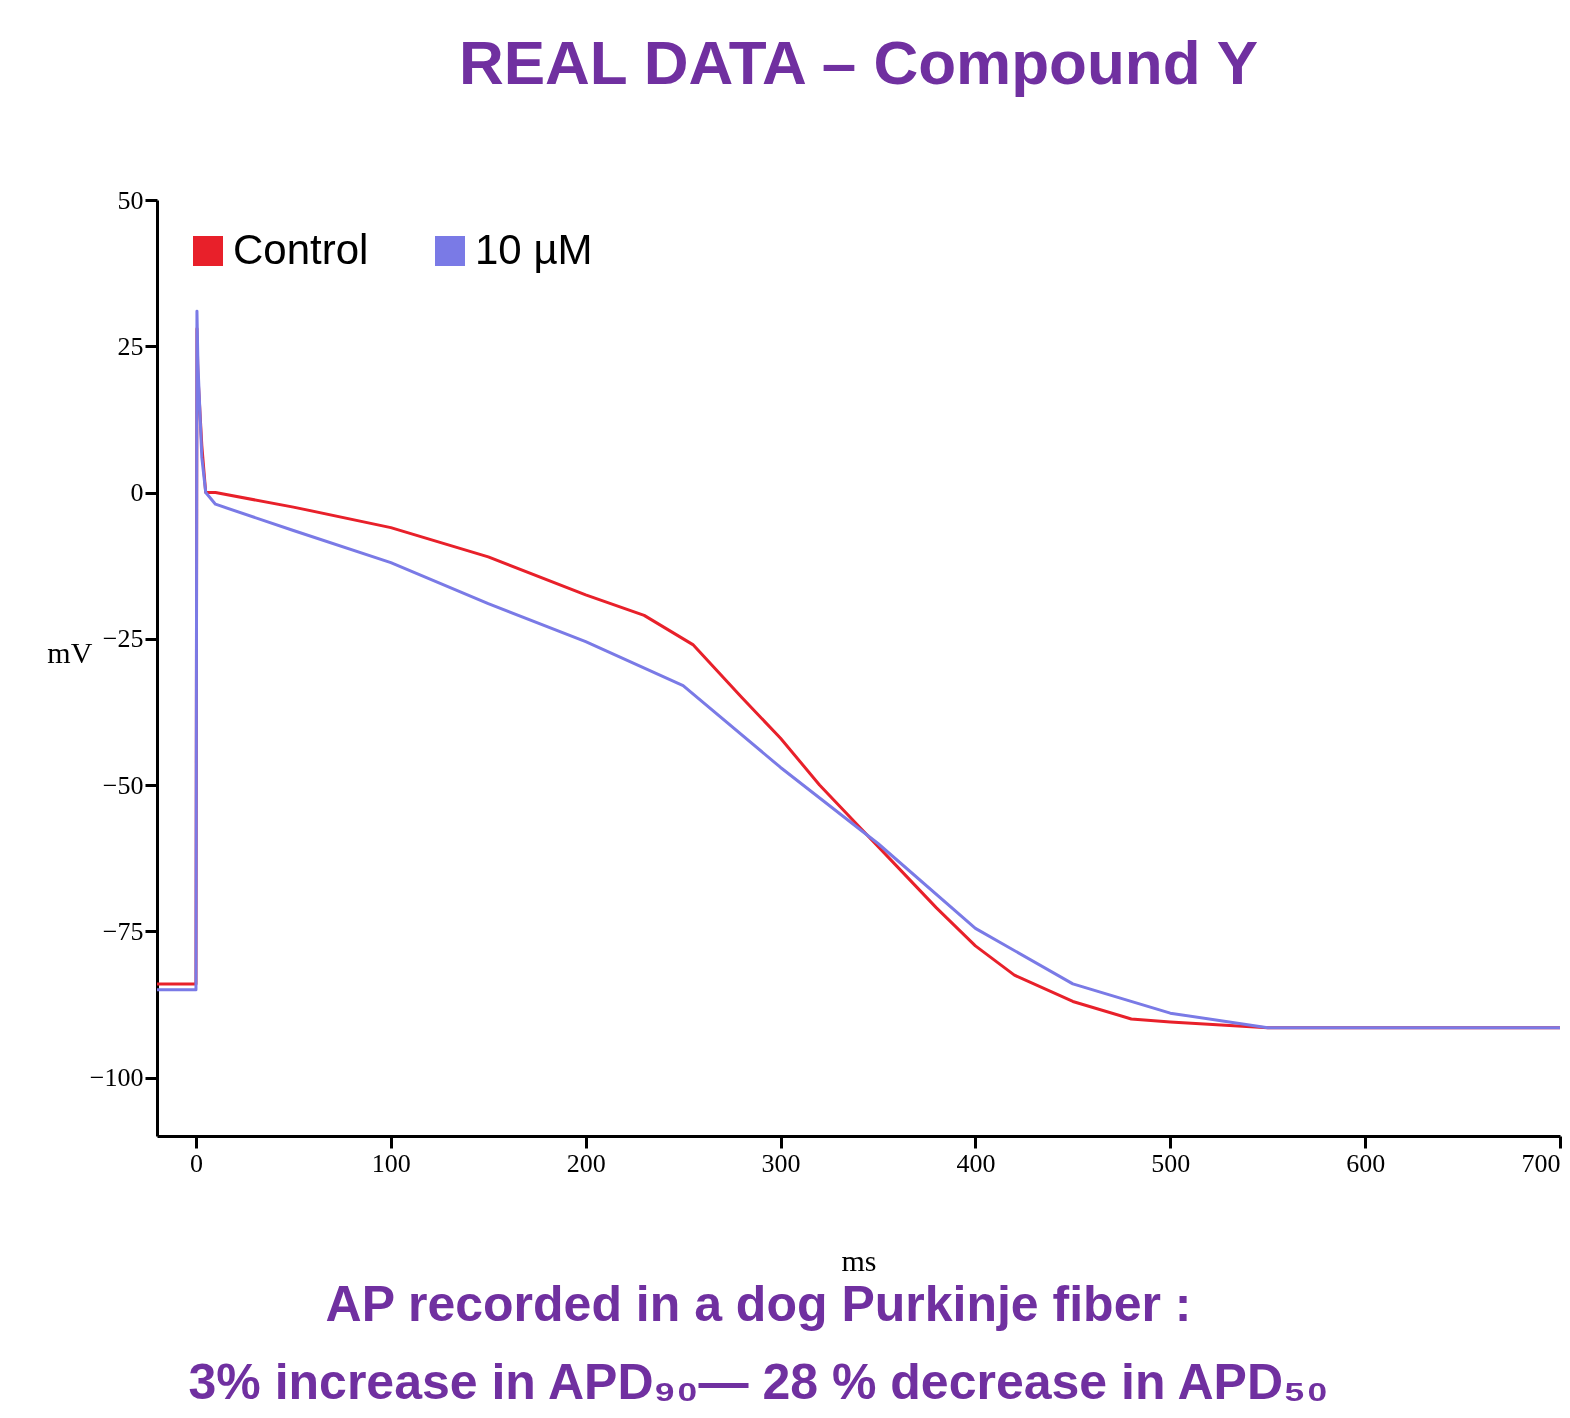 The width and height of the screenshot is (1570, 1418). Describe the element at coordinates (758, 1304) in the screenshot. I see `text: AP recorded in a dog Purkinje fiber :` at that location.